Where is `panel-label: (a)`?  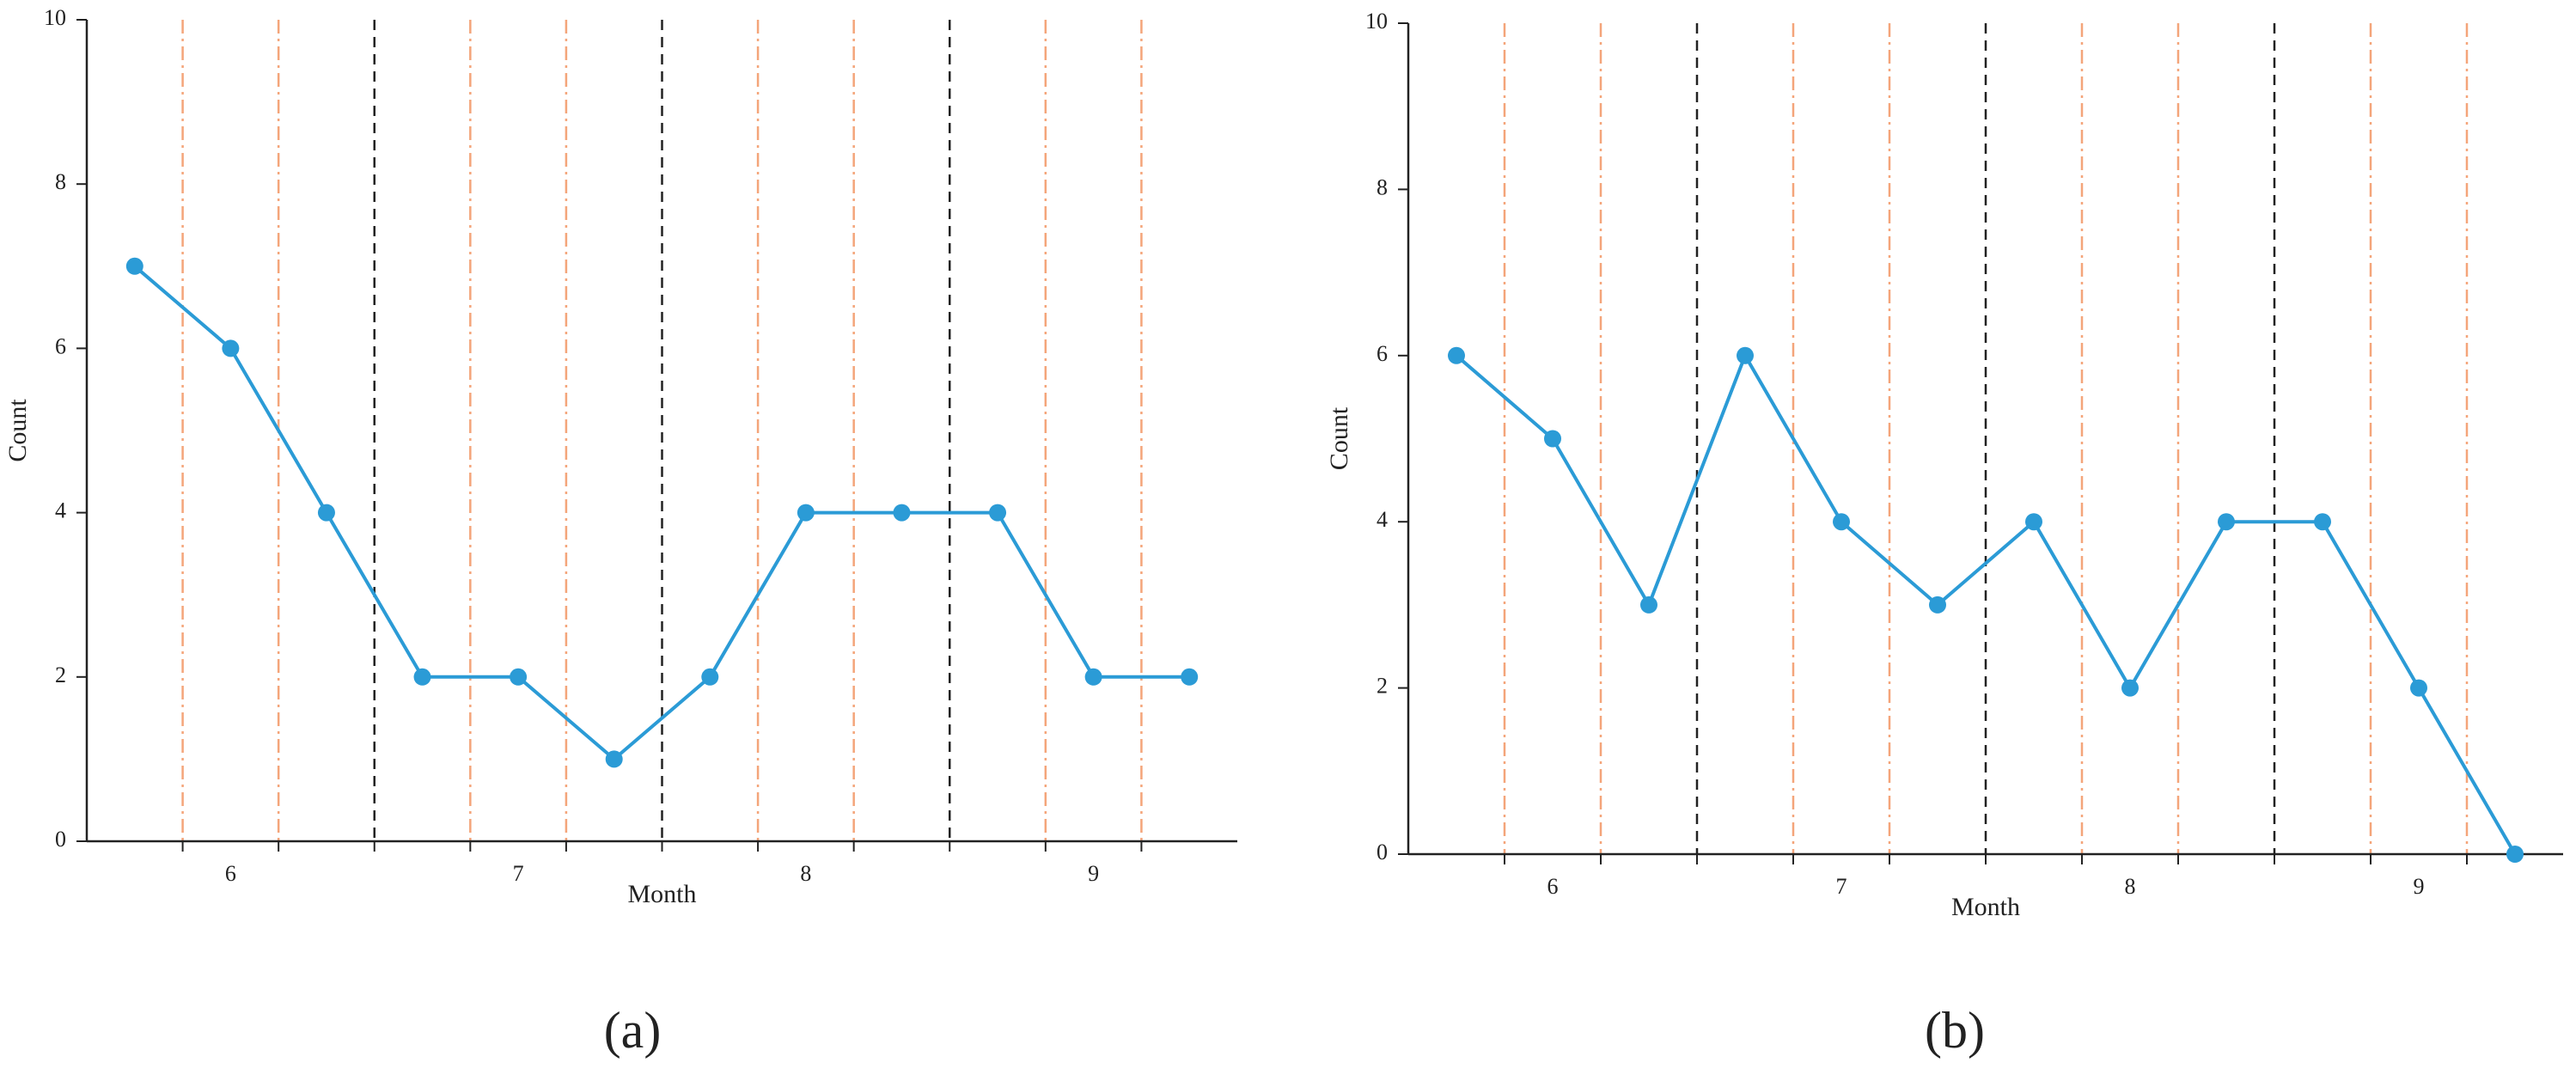 panel-label: (a) is located at coordinates (633, 1030).